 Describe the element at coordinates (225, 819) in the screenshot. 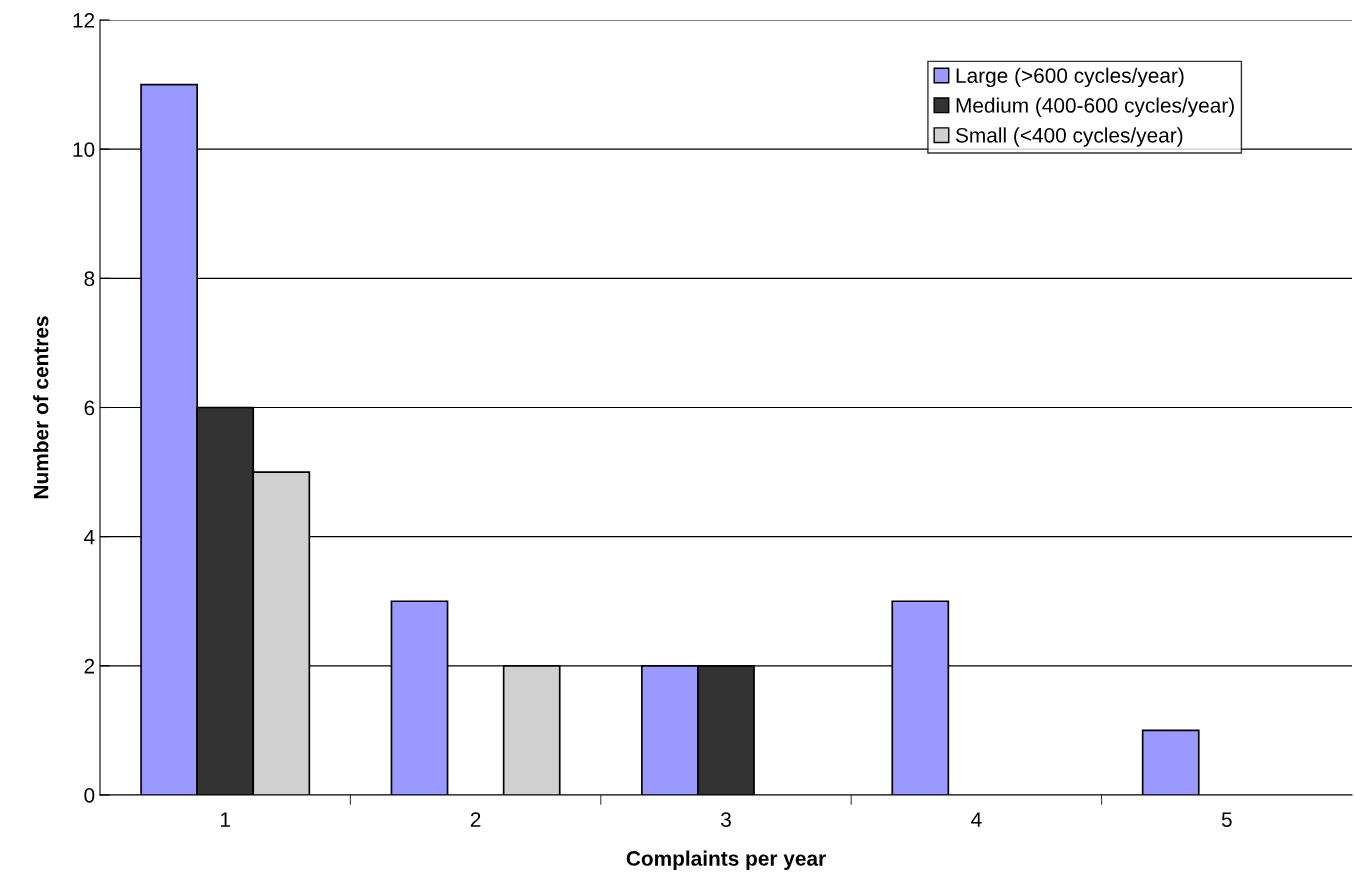

I see `x-tick-label: 1` at that location.